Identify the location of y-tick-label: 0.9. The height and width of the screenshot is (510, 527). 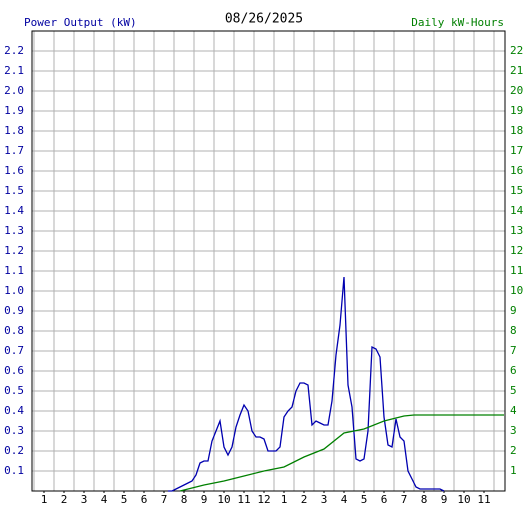
(14, 310).